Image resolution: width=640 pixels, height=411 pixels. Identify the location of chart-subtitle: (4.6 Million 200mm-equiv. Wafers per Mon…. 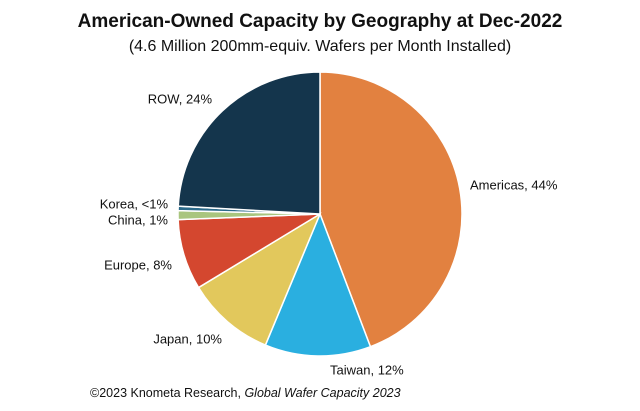
(320, 46).